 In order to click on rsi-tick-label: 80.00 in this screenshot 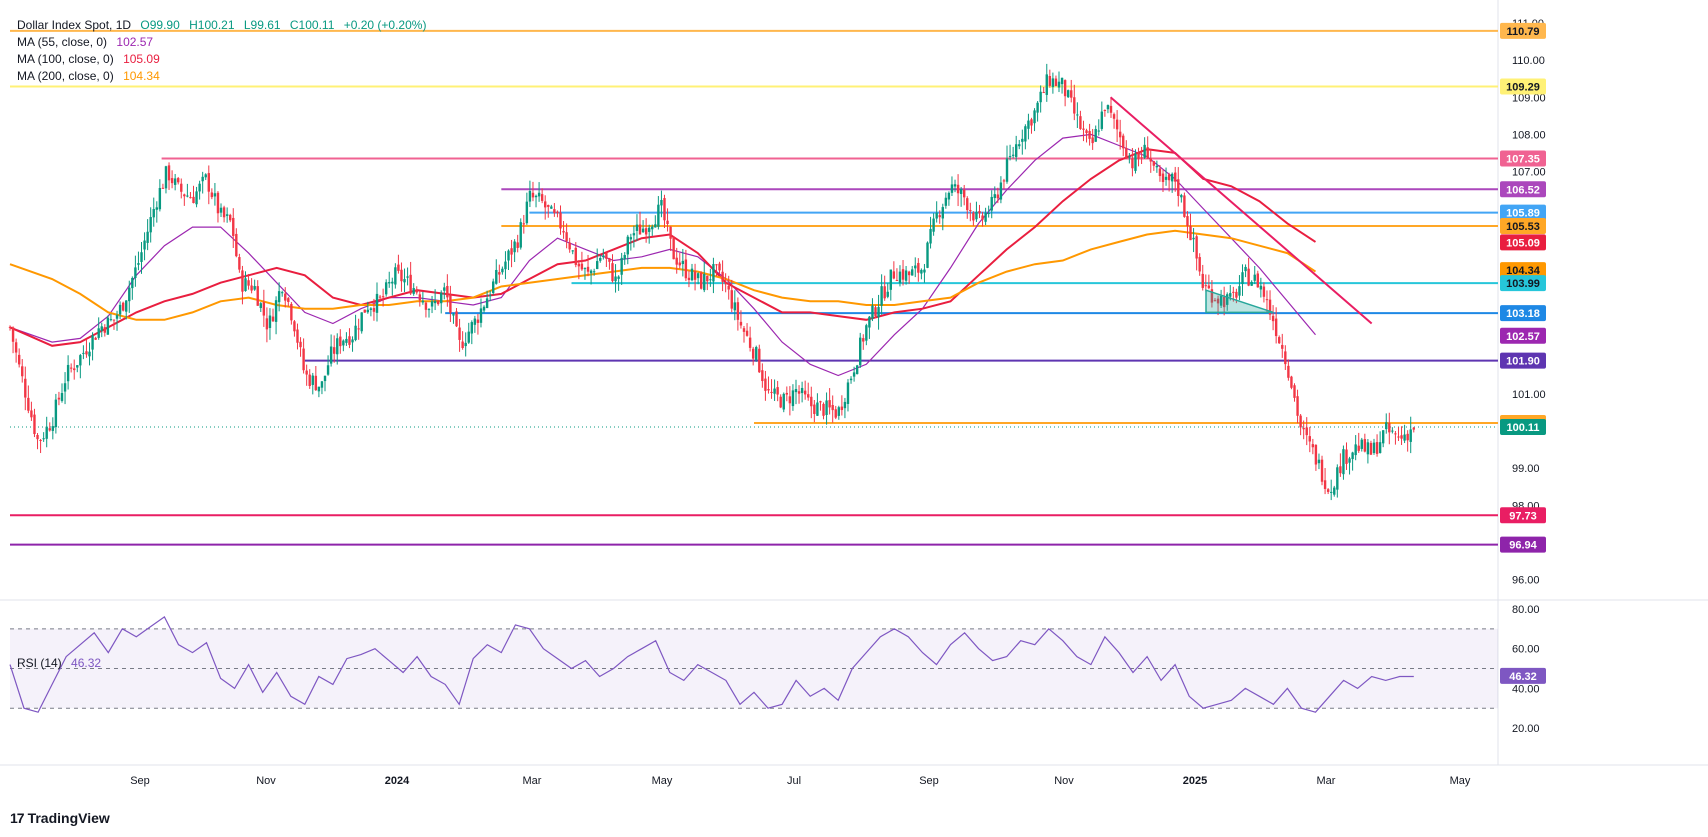, I will do `click(1526, 610)`.